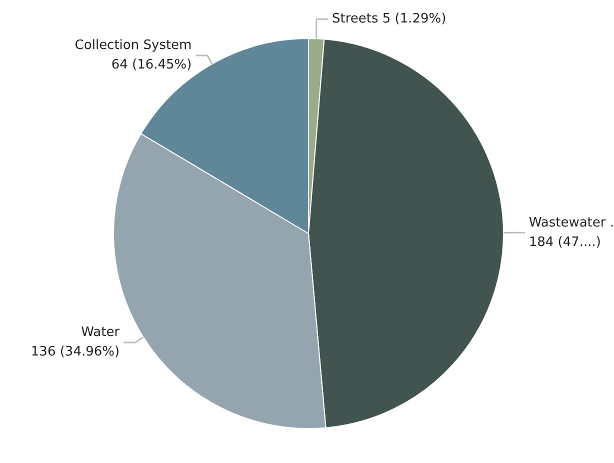 This screenshot has height=463, width=614. Describe the element at coordinates (133, 46) in the screenshot. I see `slice-label: Collection System` at that location.